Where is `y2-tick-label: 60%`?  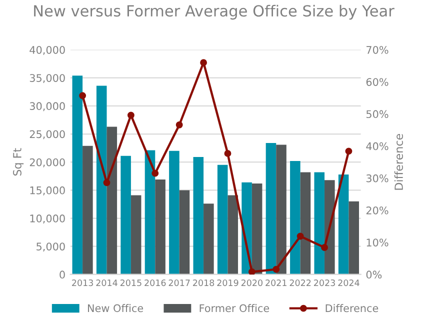 y2-tick-label: 60% is located at coordinates (377, 82).